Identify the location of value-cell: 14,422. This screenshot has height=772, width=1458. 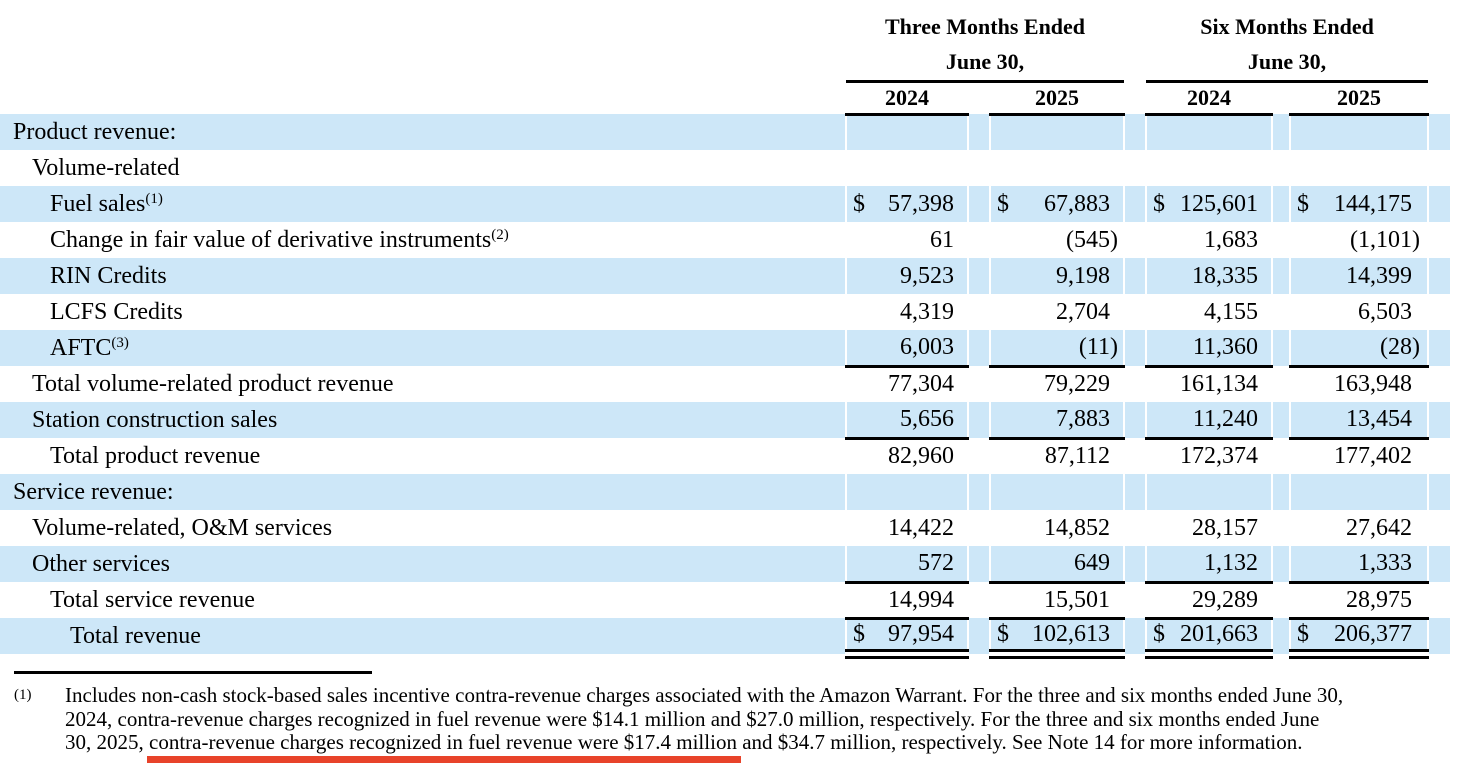
(921, 527).